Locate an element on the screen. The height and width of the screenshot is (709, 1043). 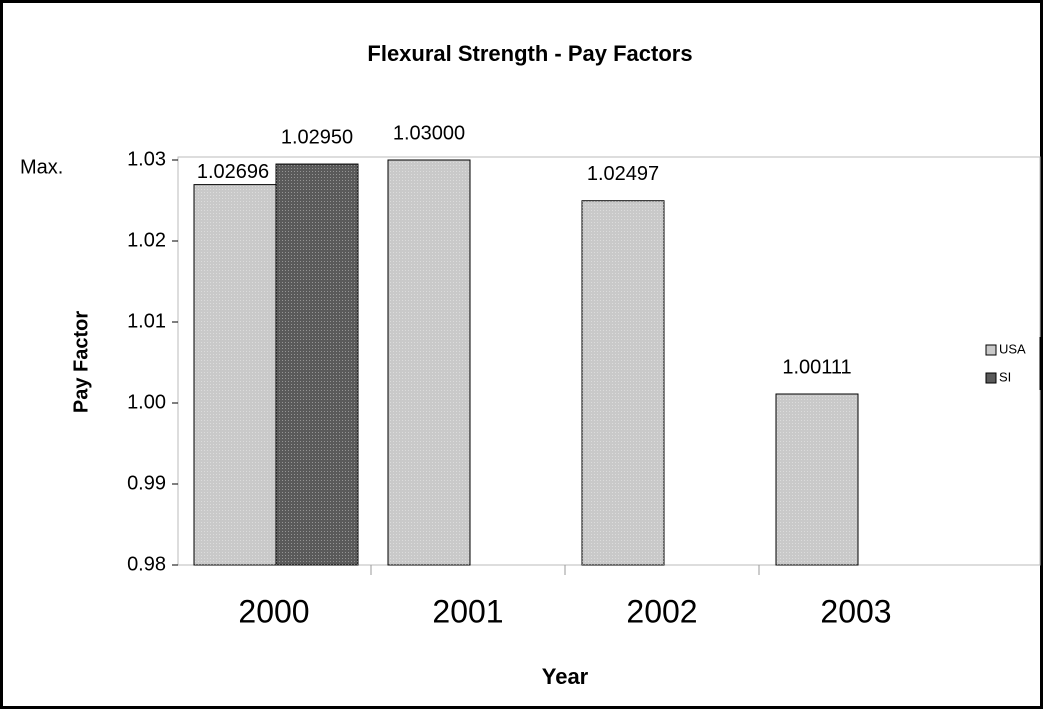
data-label: 1.02497 is located at coordinates (623, 174).